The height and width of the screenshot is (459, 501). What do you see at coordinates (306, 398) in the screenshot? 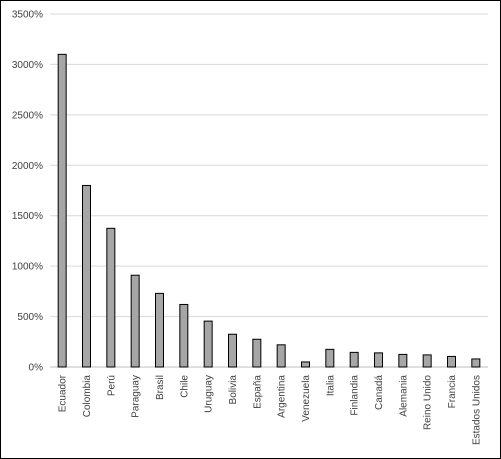
I see `x-tick-label: Venezuela` at bounding box center [306, 398].